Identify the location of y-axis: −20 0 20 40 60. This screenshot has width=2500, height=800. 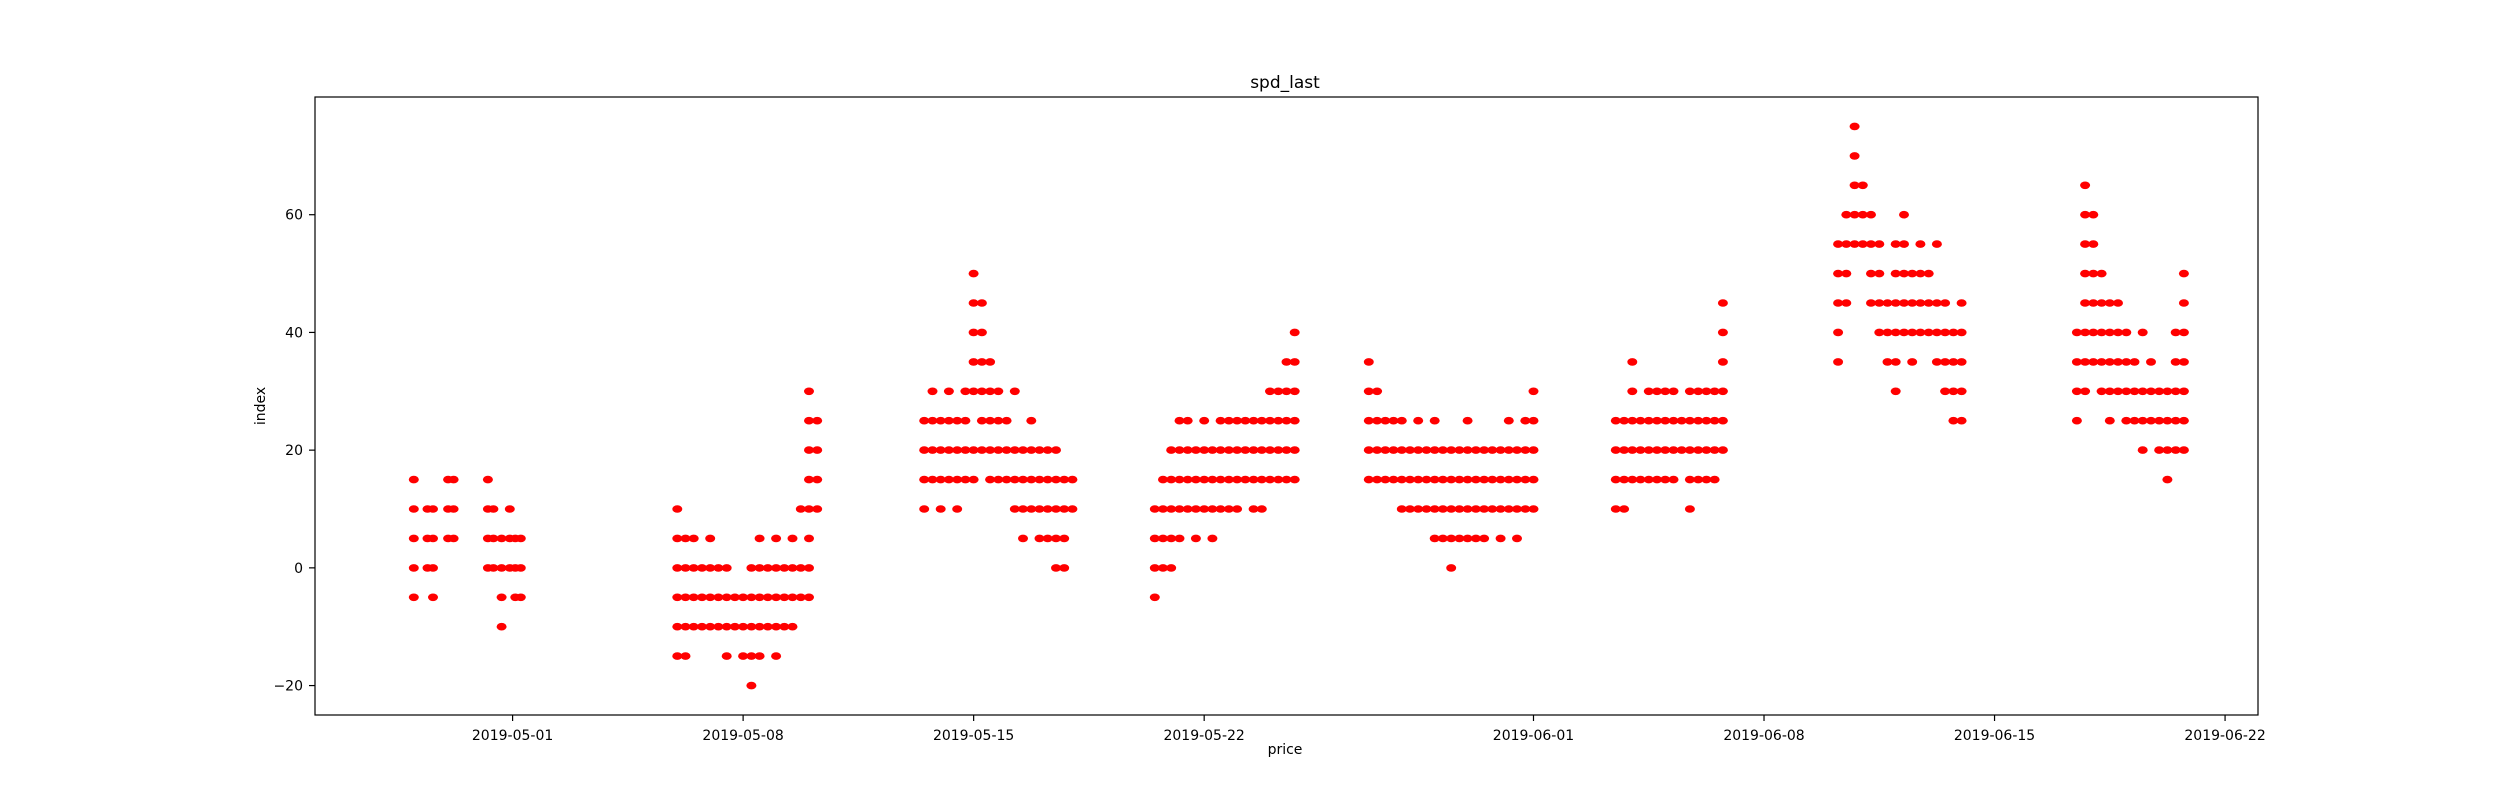
(294, 451).